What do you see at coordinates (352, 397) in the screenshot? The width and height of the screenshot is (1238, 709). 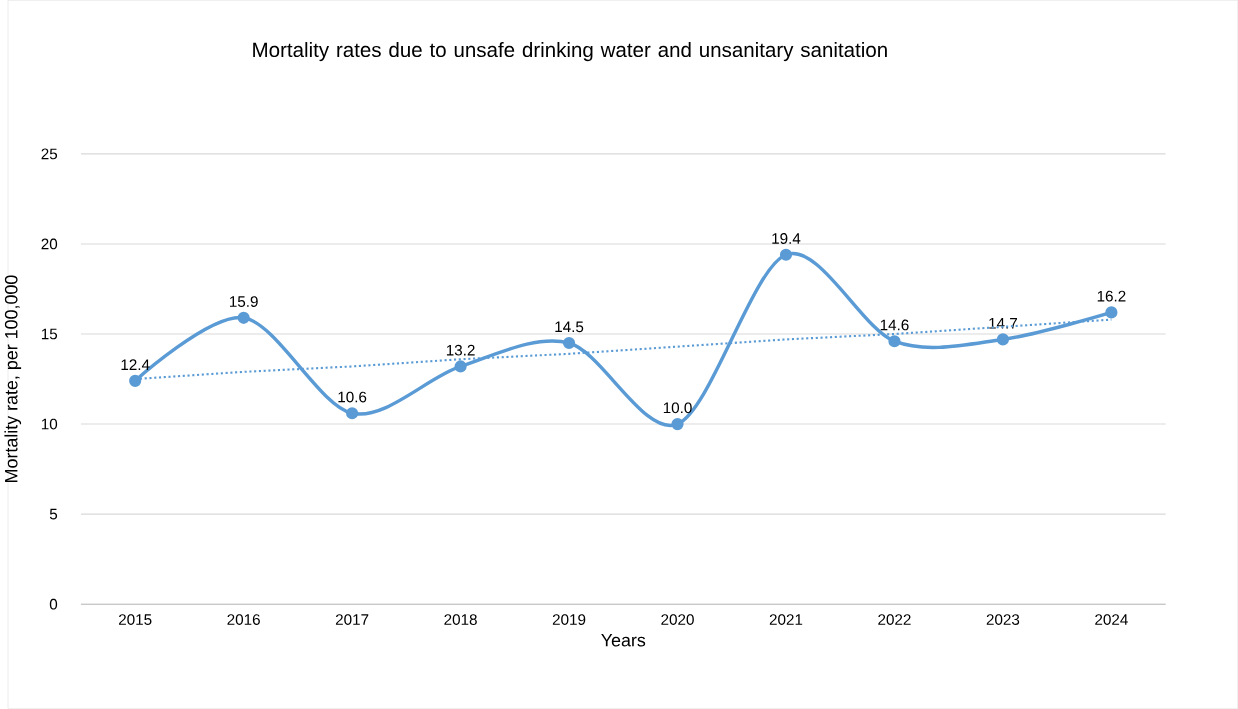 I see `data-label: 10.6` at bounding box center [352, 397].